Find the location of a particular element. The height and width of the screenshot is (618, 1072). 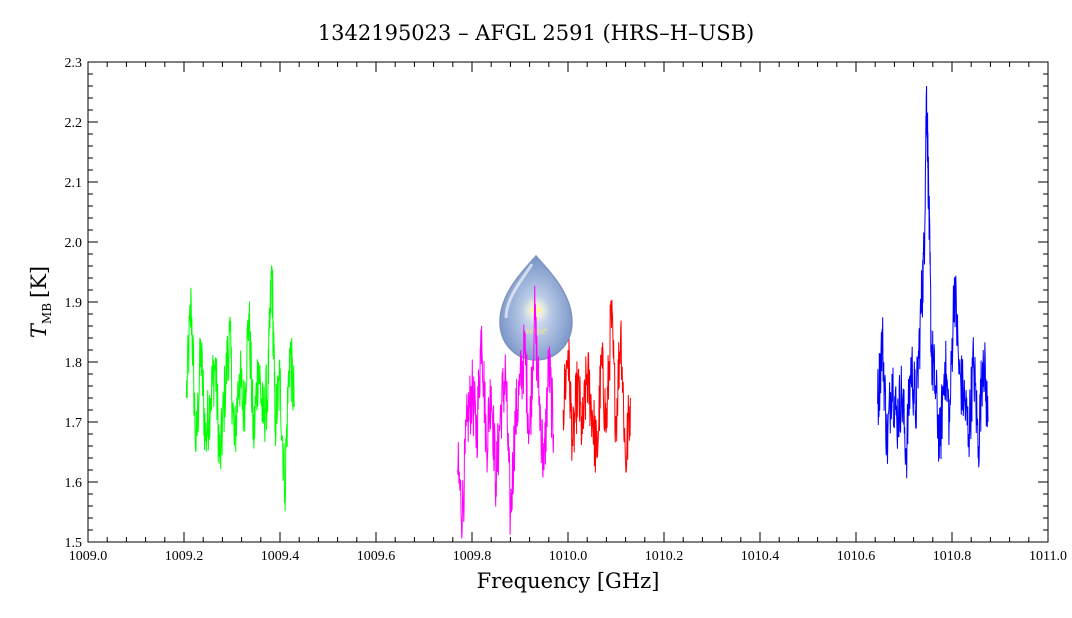

x-axis-label: Frequency [GHz] is located at coordinates (568, 581).